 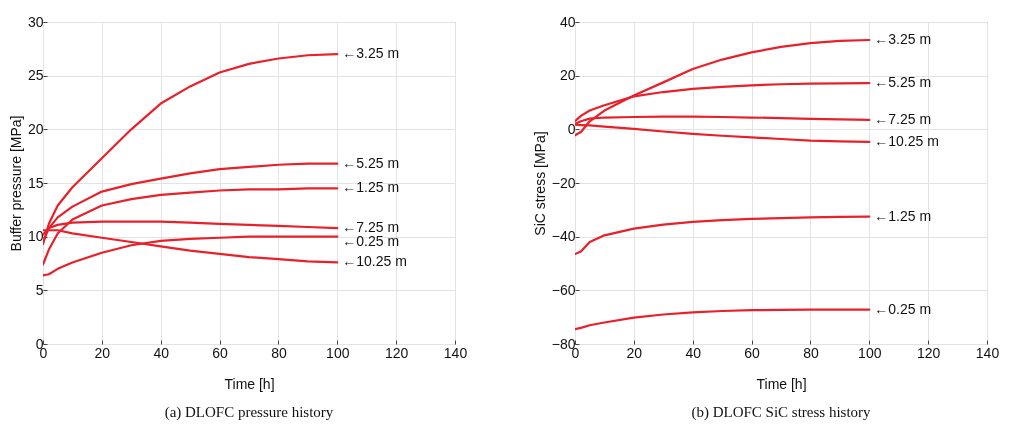 I want to click on text: (a) DLOFC pressure history, so click(x=249, y=412).